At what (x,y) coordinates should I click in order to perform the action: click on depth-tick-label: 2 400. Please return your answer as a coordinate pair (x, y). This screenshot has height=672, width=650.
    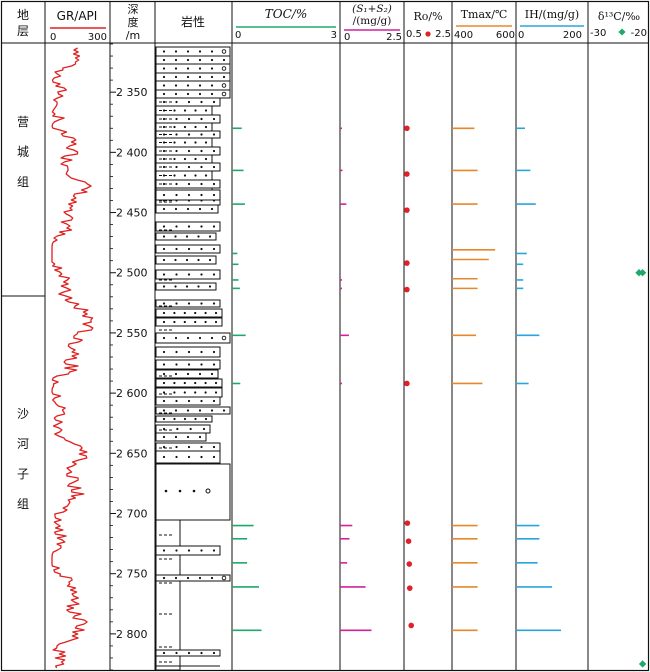
    Looking at the image, I should click on (132, 152).